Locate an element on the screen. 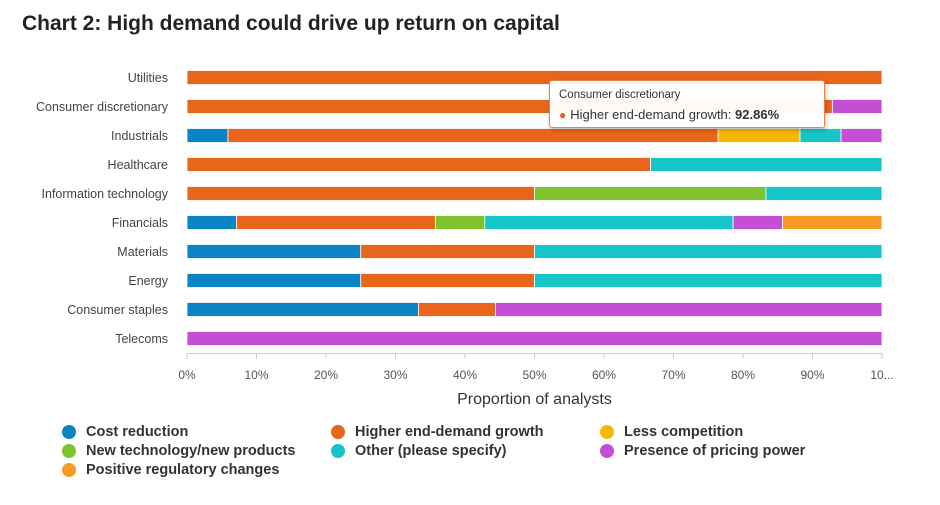 This screenshot has width=940, height=505. bar-energy-higher-end-demand-growth is located at coordinates (447, 280).